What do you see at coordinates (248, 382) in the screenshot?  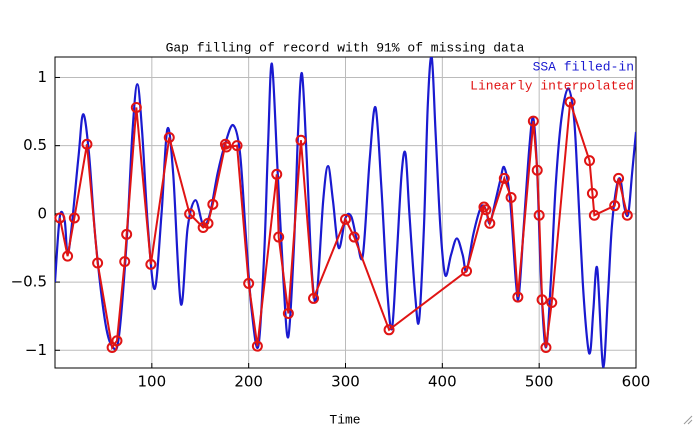 I see `x-tick-label: 200` at bounding box center [248, 382].